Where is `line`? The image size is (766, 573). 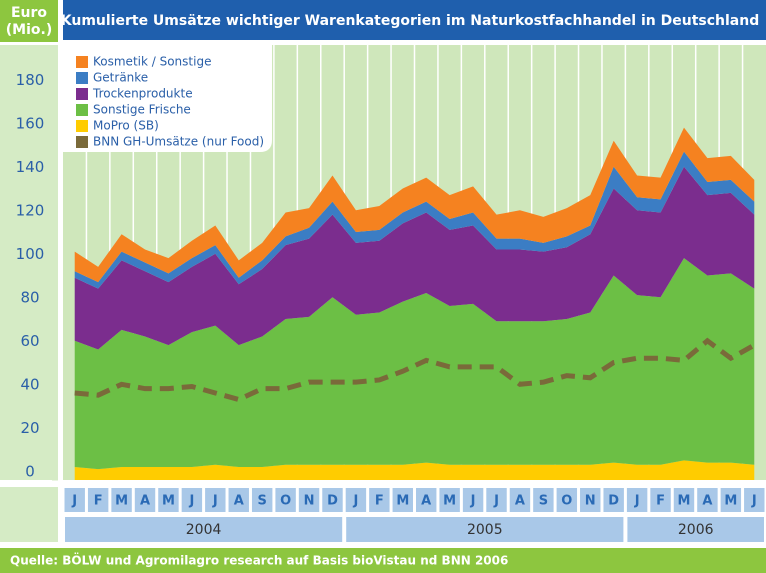 line is located at coordinates (415, 370).